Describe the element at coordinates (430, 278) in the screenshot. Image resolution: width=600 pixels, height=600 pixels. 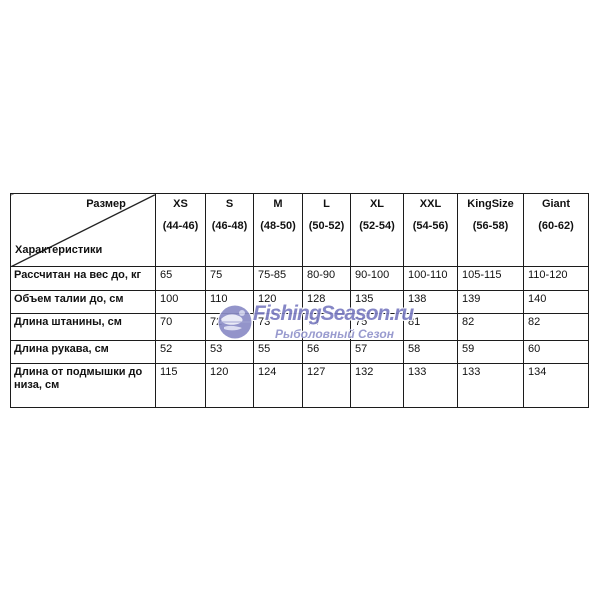
I see `value-cell: 100-110` at that location.